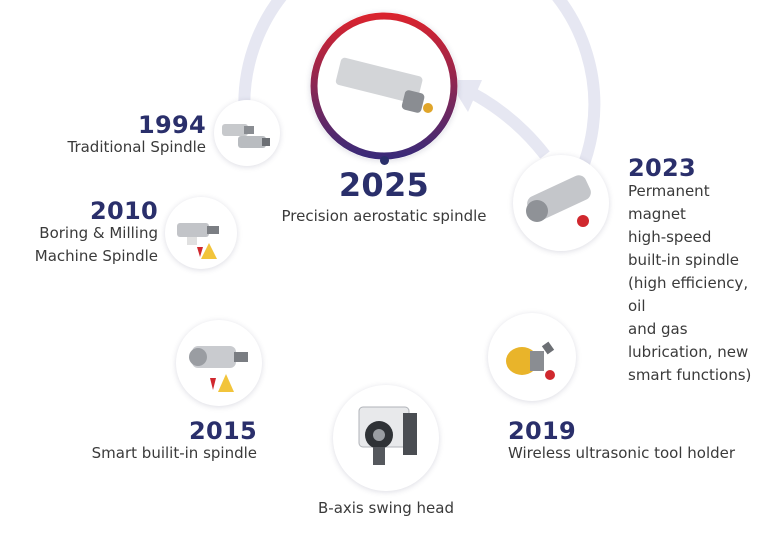  Describe the element at coordinates (124, 211) in the screenshot. I see `year-2010: 2010` at that location.